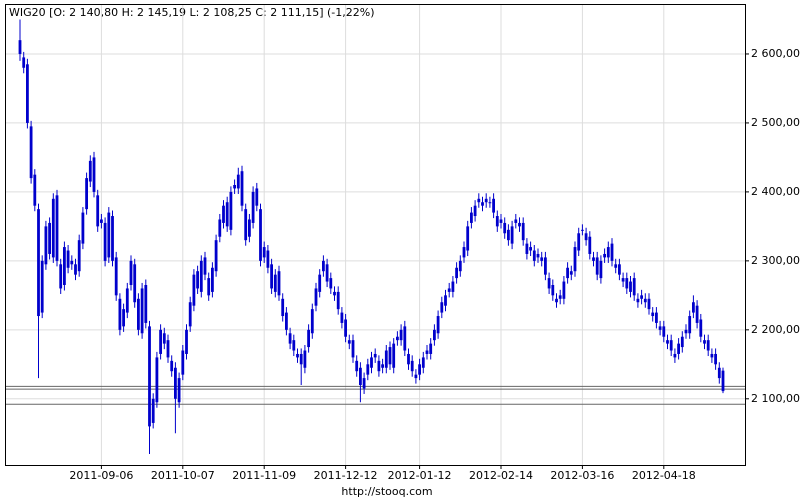 The height and width of the screenshot is (500, 800). Describe the element at coordinates (346, 475) in the screenshot. I see `x-tick-label: 2011-12-12` at that location.